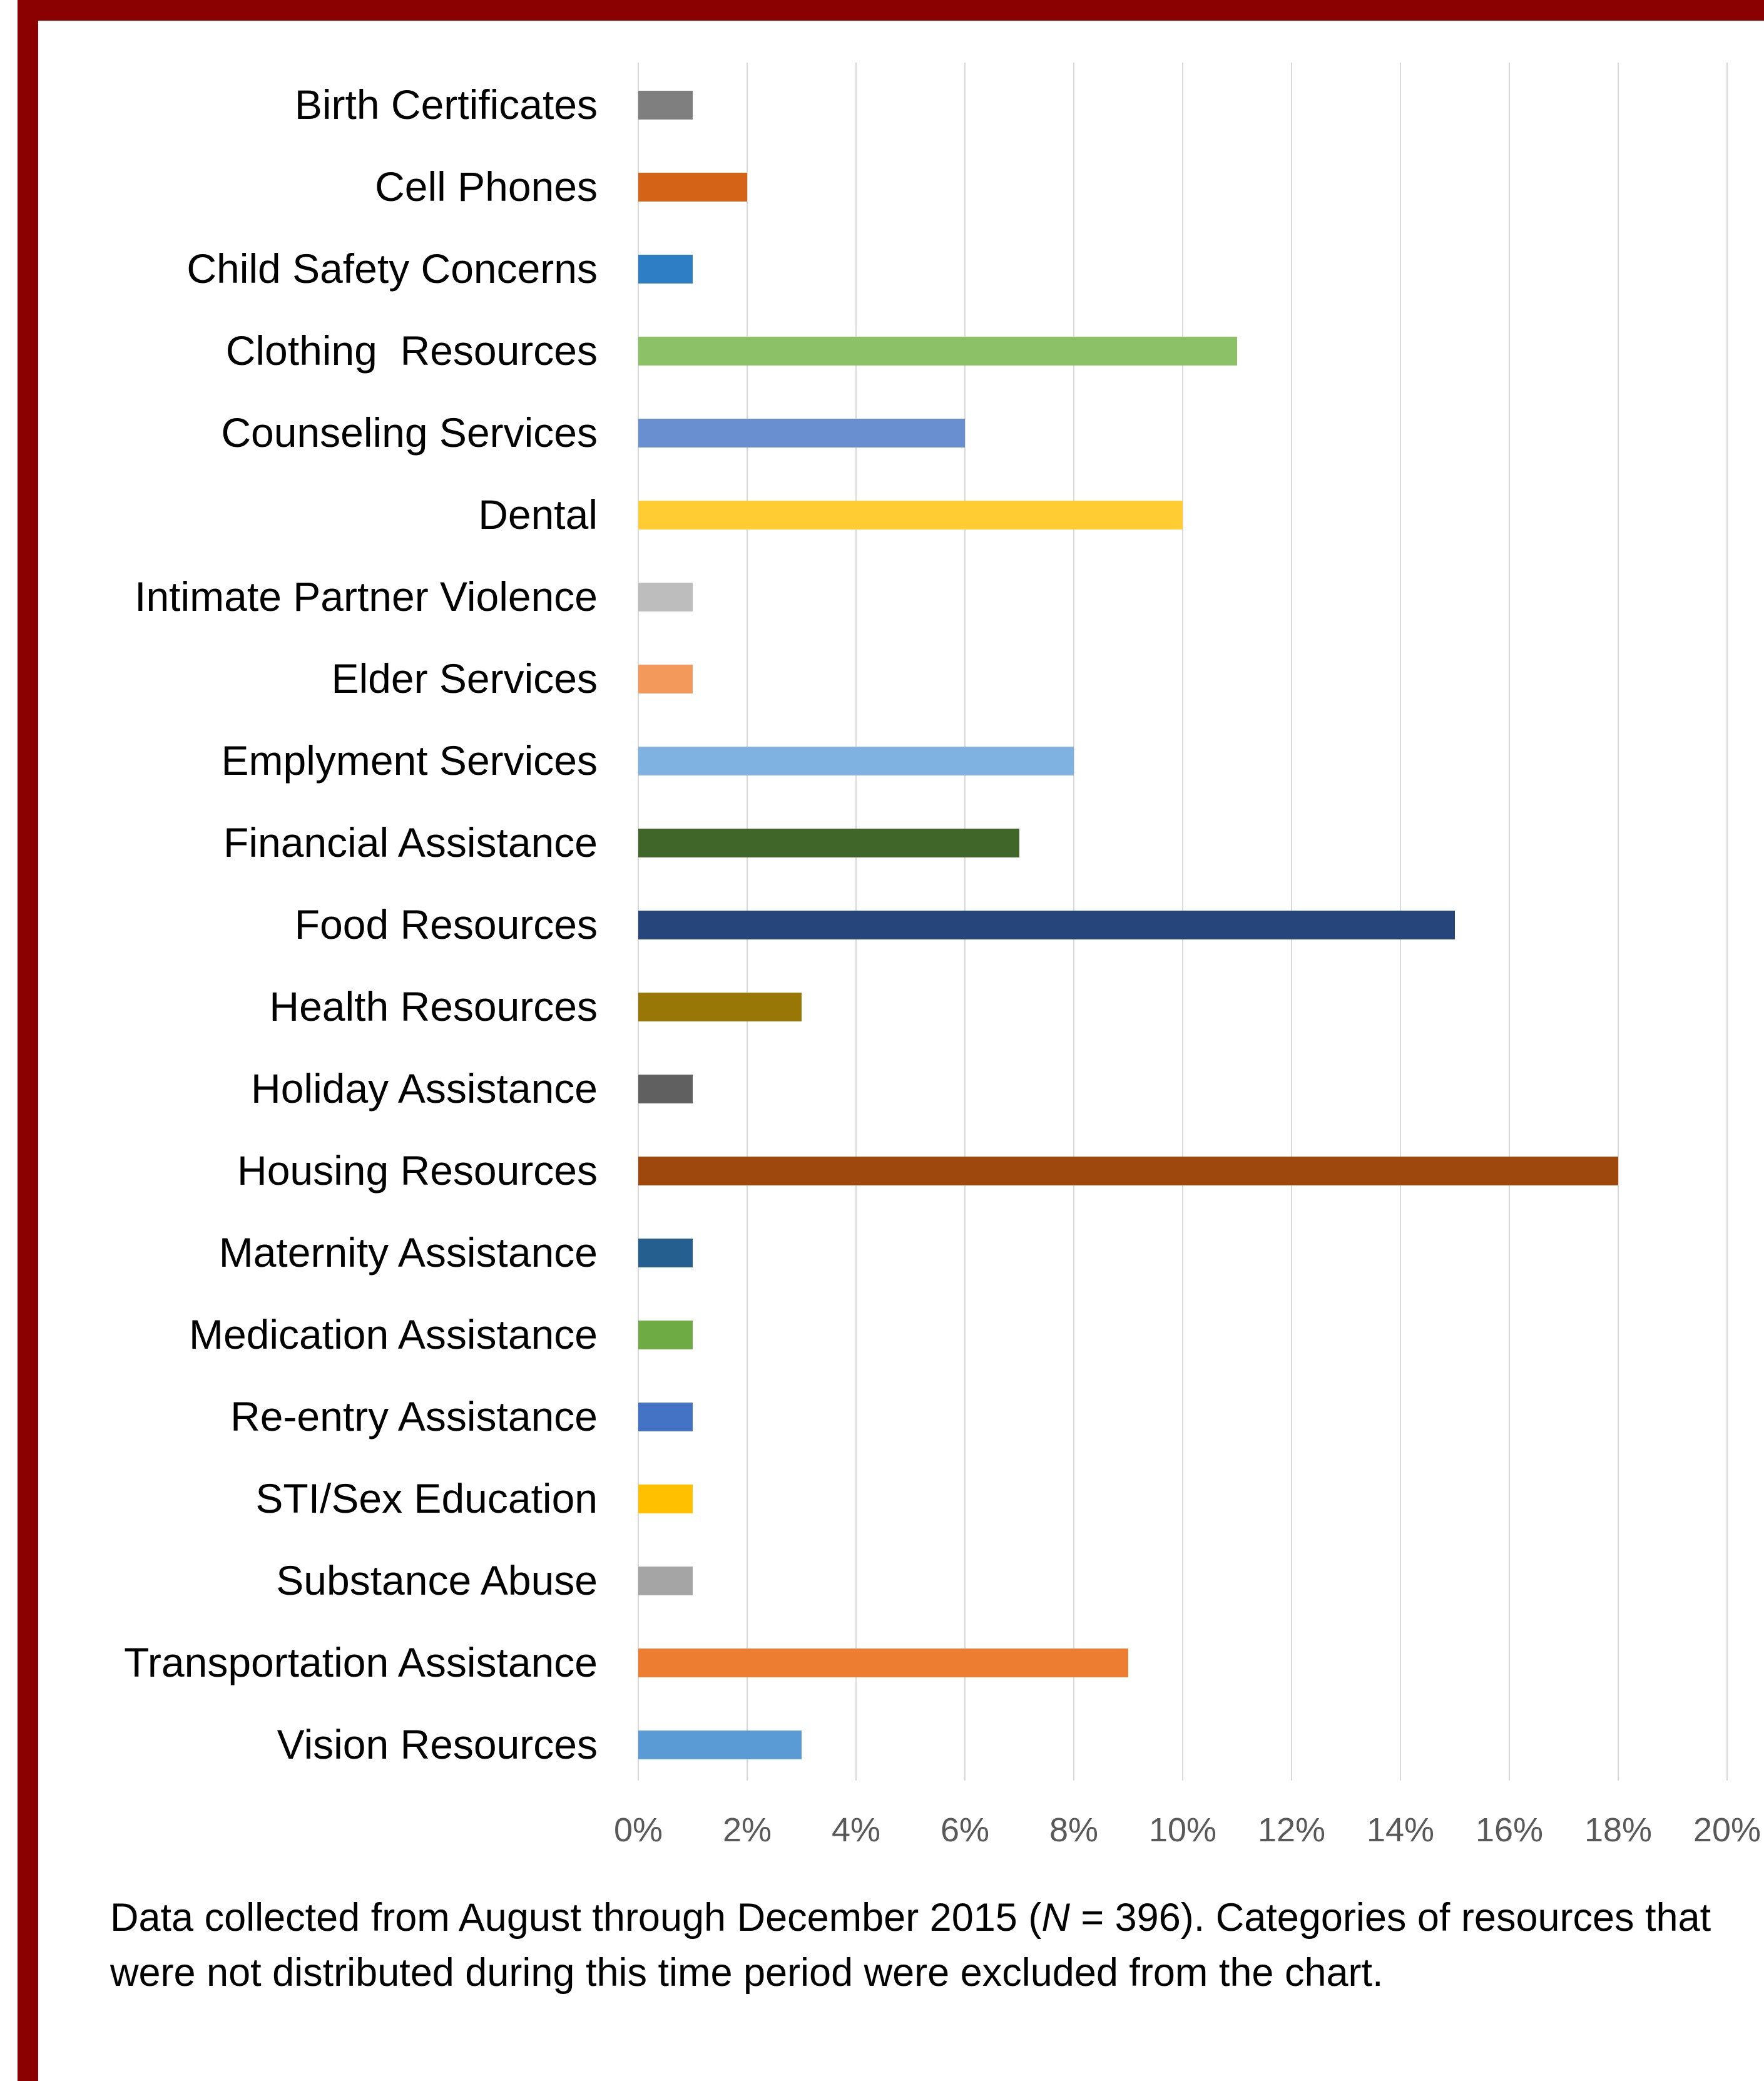 The height and width of the screenshot is (2081, 1764). I want to click on x-tick-label: 2%, so click(747, 1830).